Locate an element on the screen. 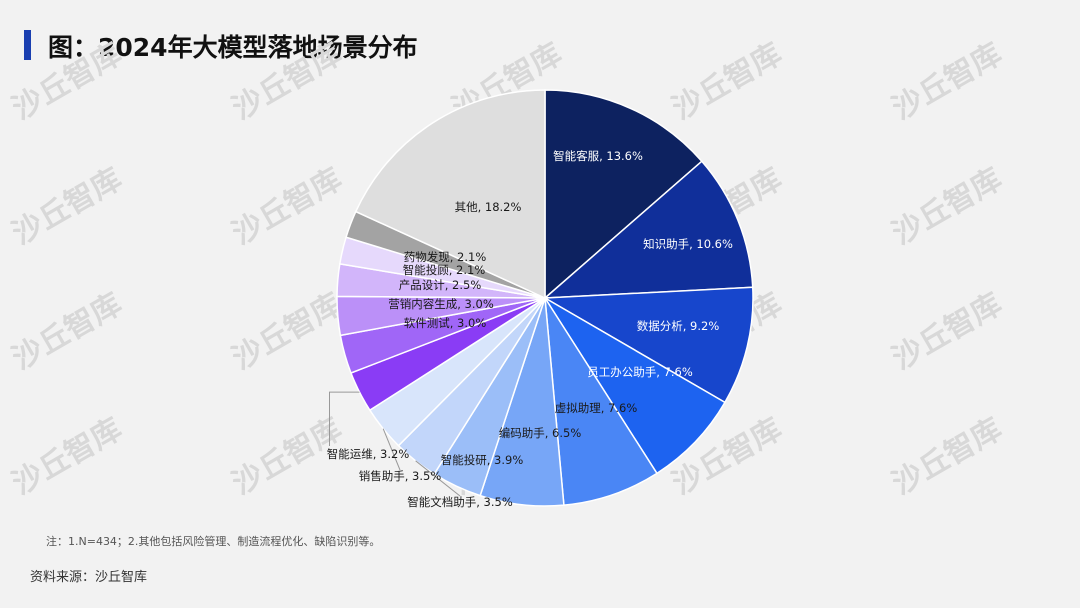  slice-label: 数据分析, 9.2% is located at coordinates (678, 326).